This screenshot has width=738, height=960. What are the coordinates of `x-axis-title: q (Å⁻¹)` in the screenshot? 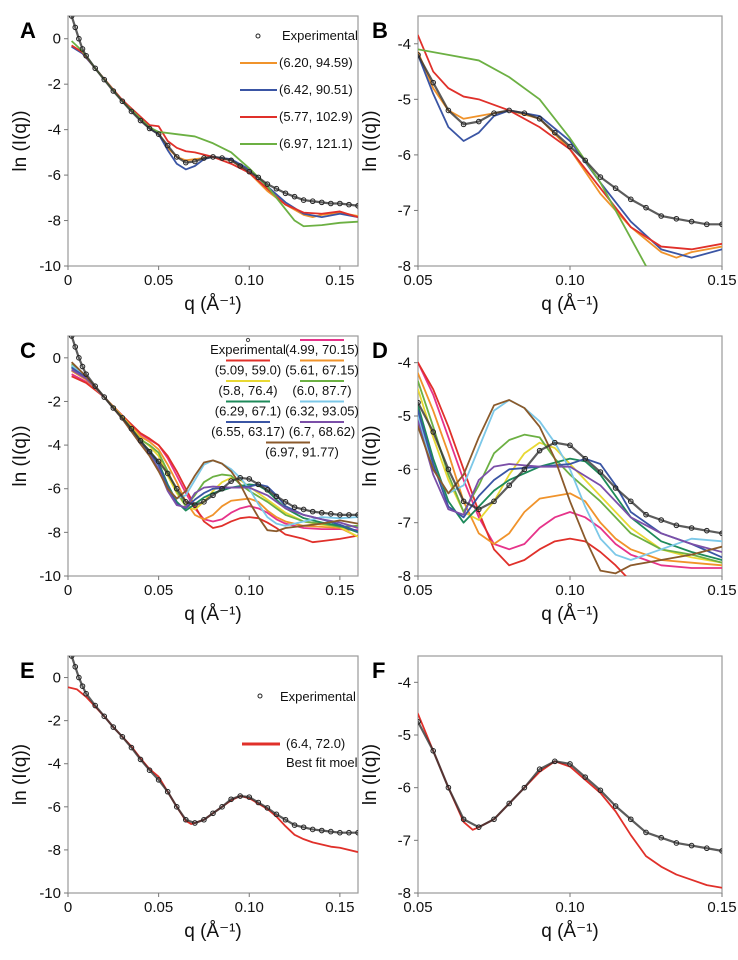 It's located at (213, 304).